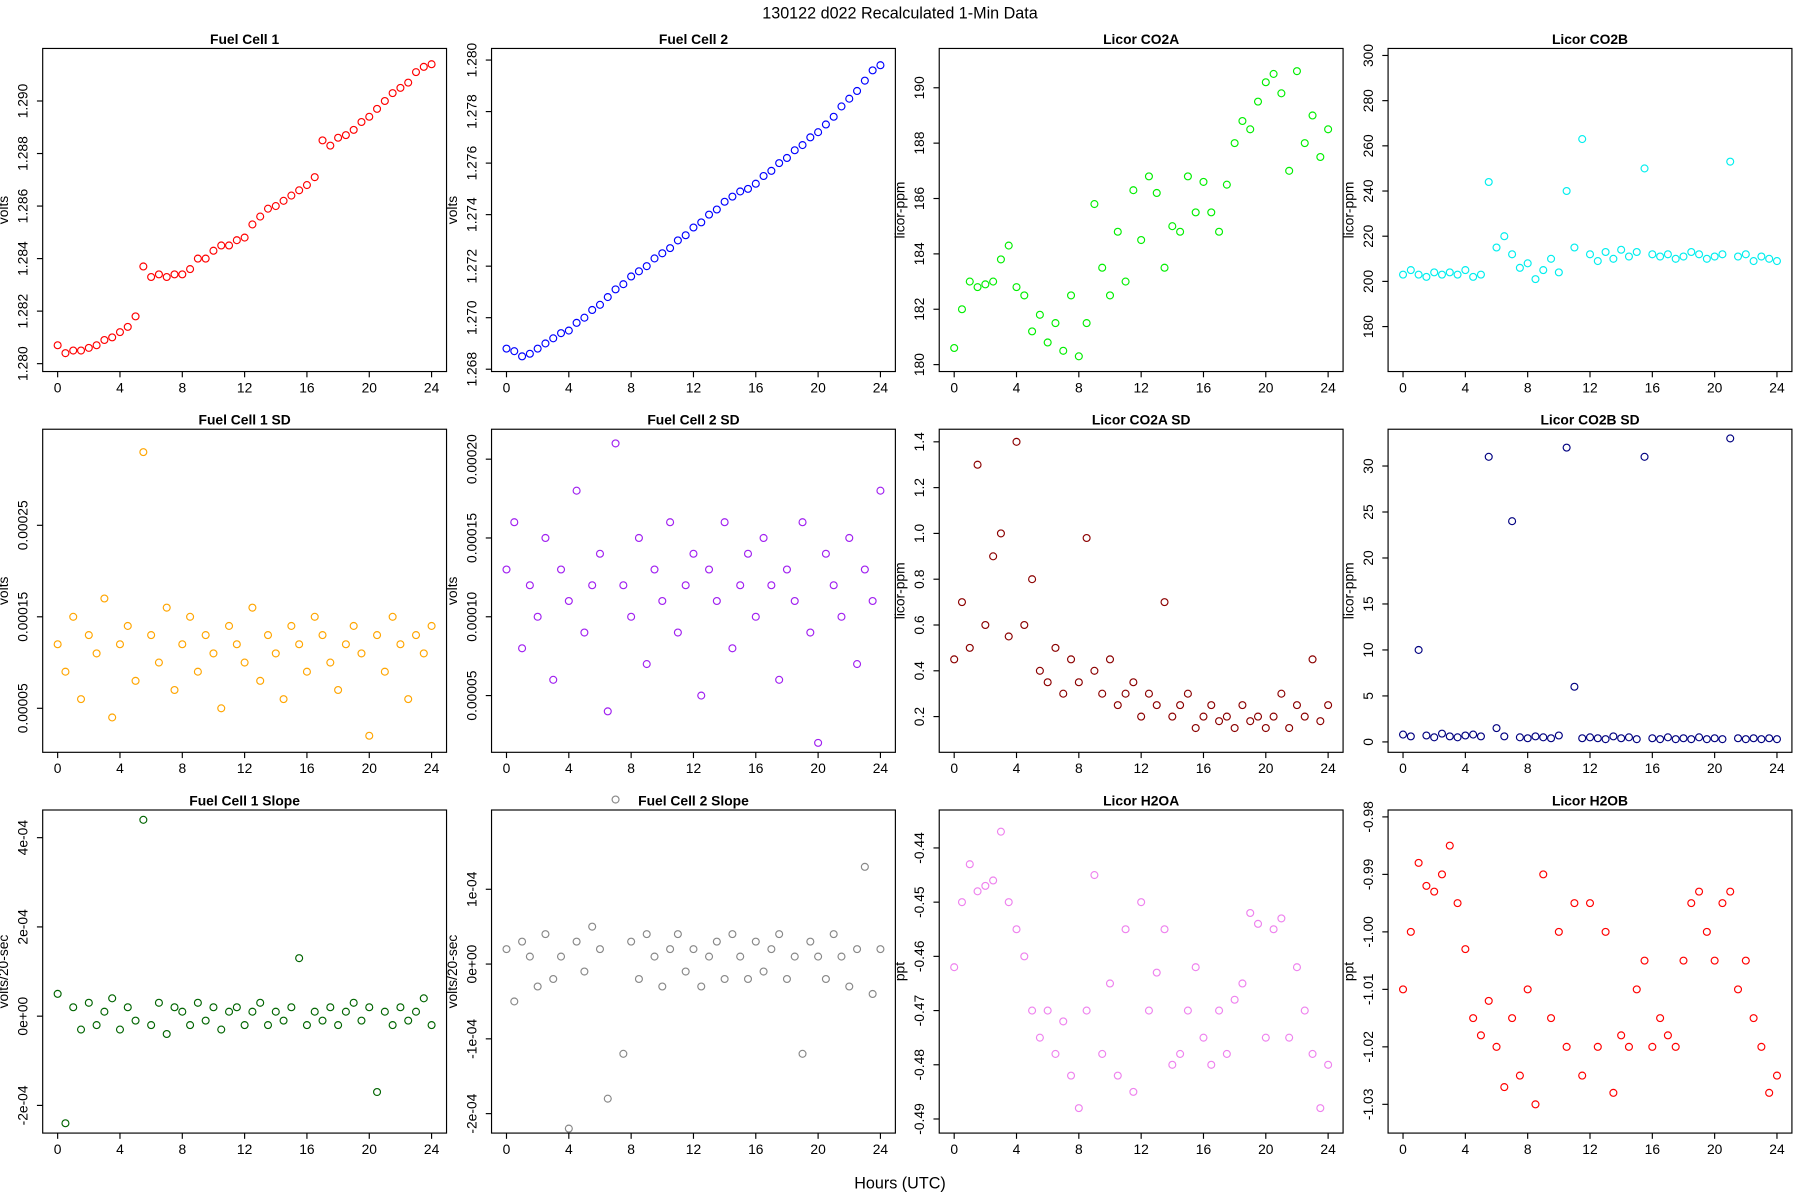 The image size is (1800, 1200). I want to click on points, so click(693, 593).